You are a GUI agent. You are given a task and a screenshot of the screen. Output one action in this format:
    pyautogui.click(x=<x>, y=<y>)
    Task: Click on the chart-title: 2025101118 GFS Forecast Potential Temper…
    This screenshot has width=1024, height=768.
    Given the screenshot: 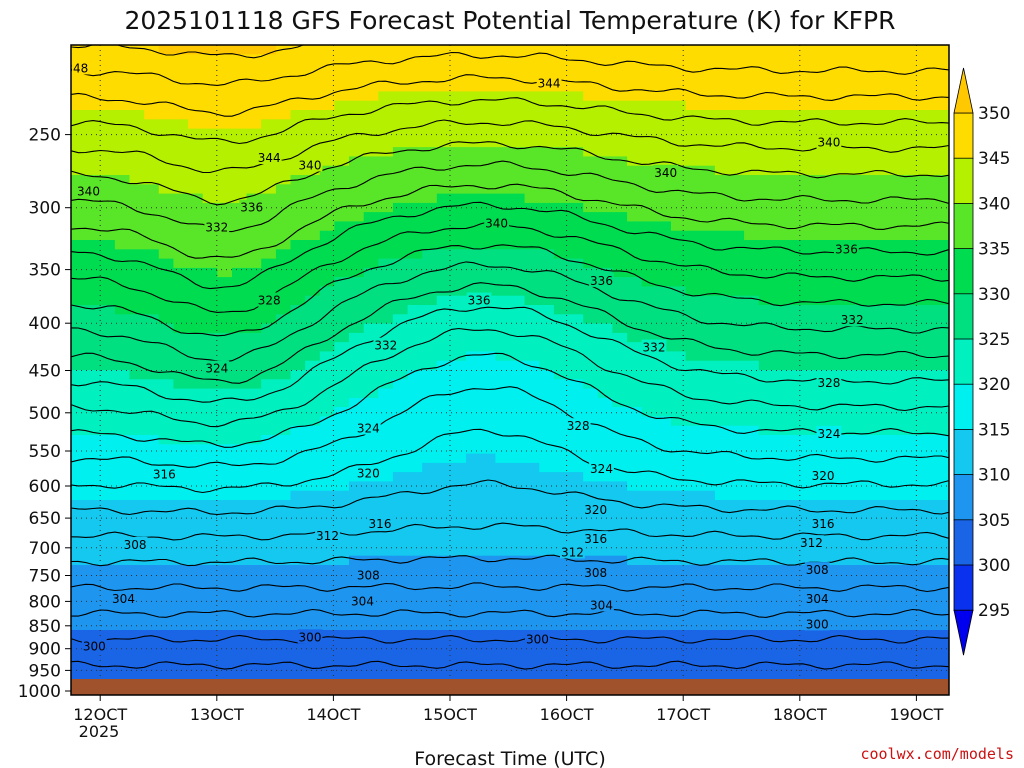 What is the action you would take?
    pyautogui.click(x=509, y=20)
    